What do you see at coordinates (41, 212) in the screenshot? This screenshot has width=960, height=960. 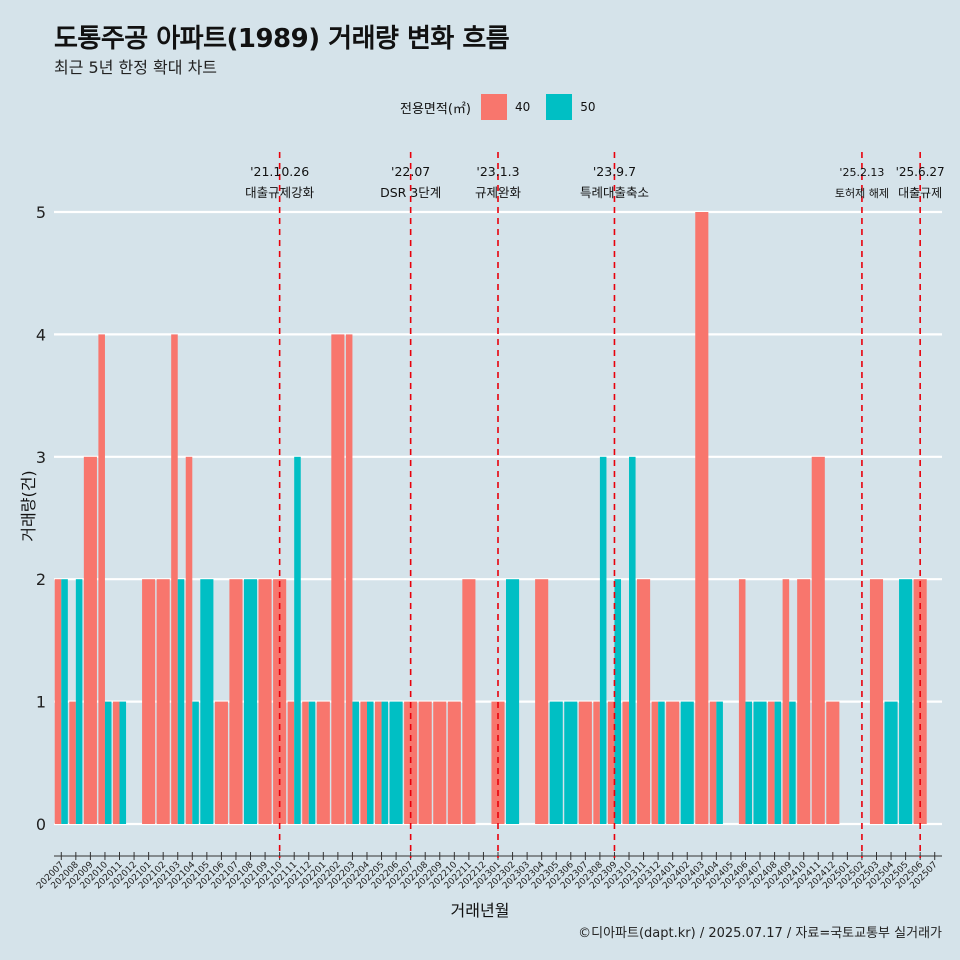 I see `y-tick-label: 5` at bounding box center [41, 212].